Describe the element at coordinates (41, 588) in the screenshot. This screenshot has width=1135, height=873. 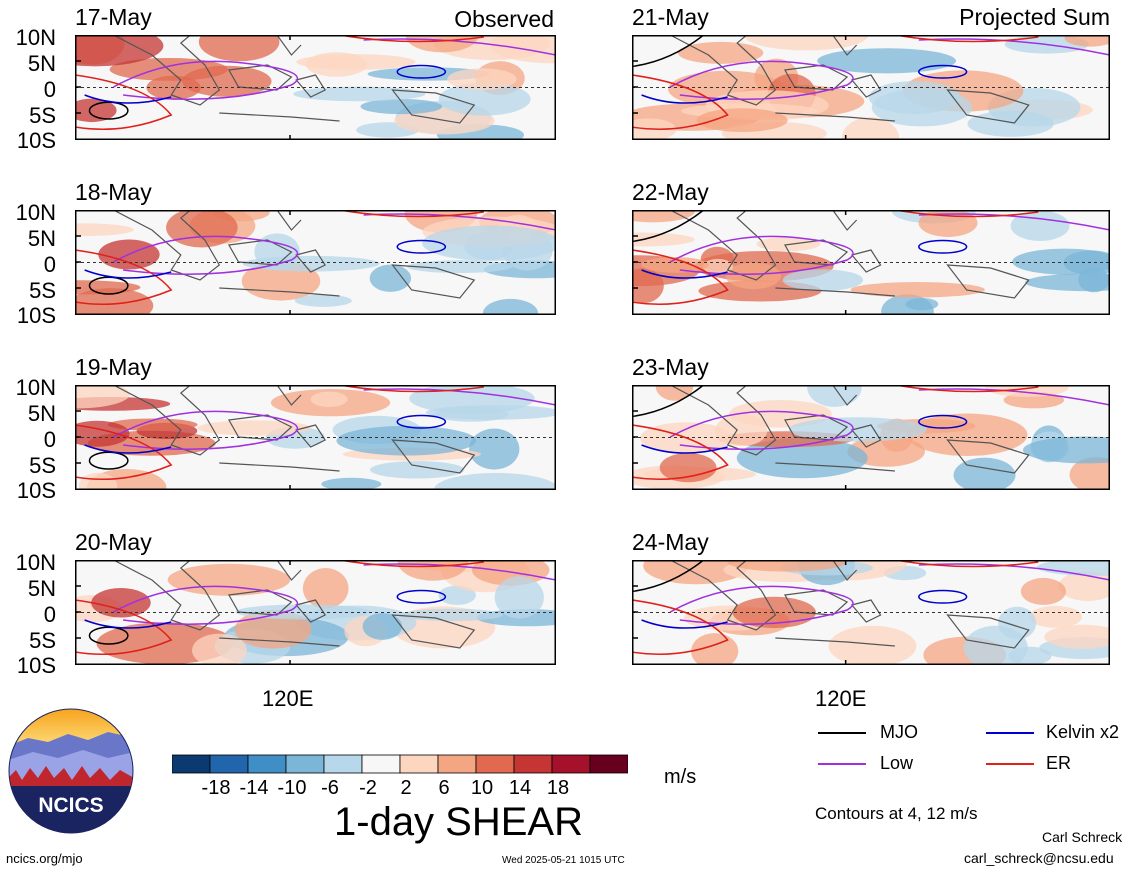
I see `lat-label: 5N` at that location.